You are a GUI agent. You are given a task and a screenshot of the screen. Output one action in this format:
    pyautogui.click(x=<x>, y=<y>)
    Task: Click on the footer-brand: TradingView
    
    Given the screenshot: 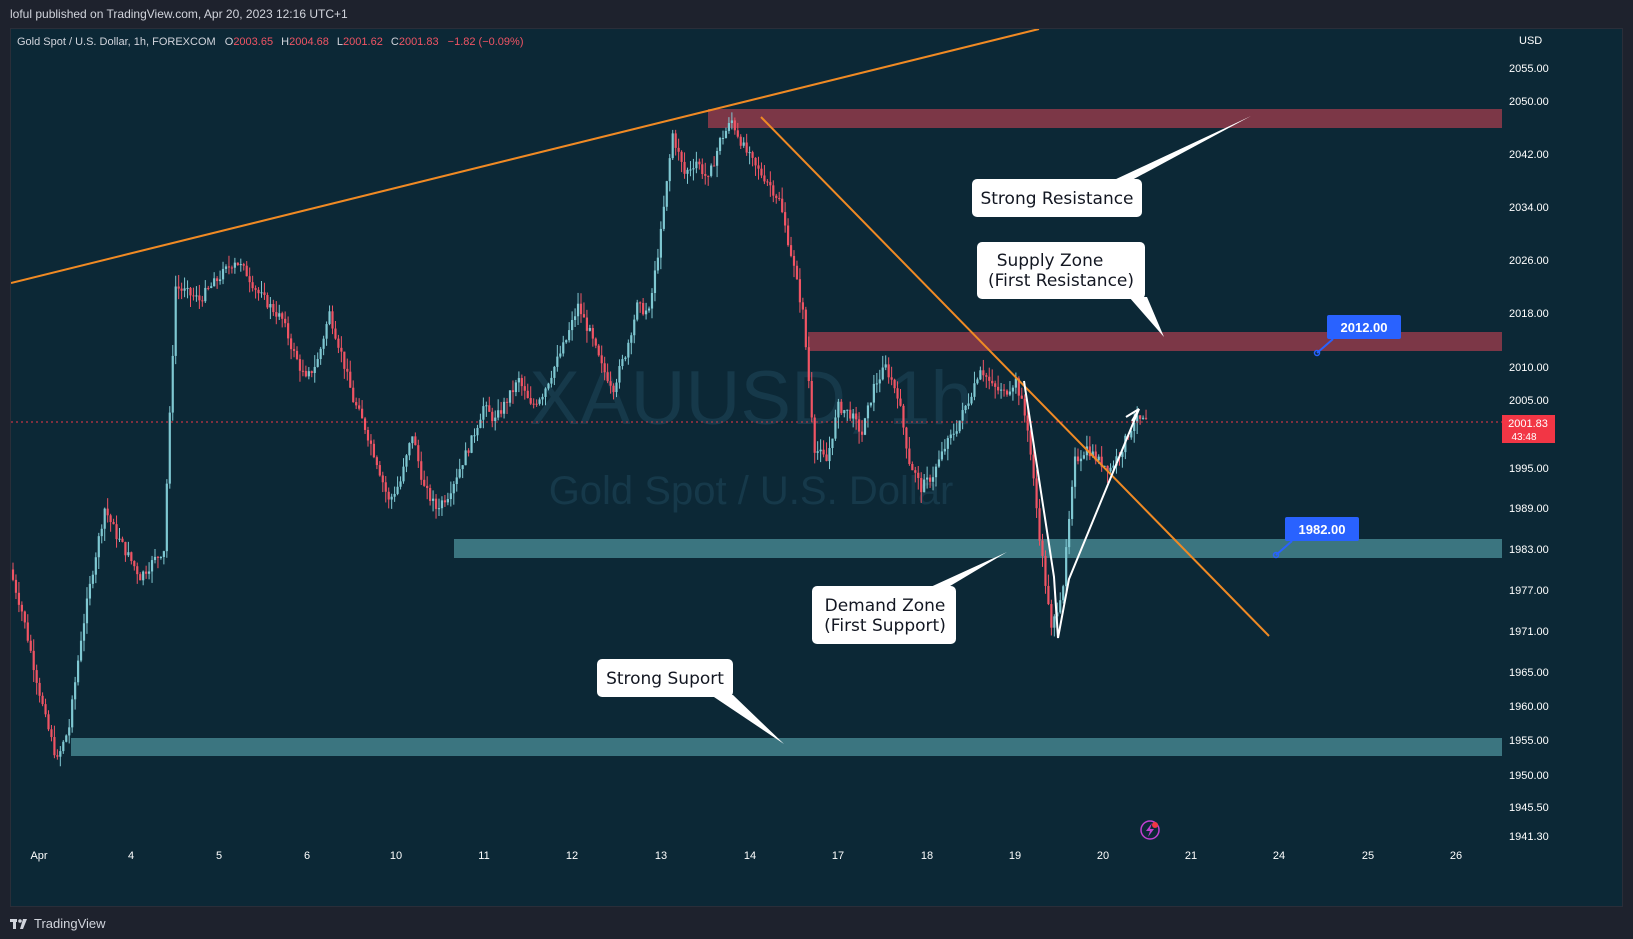 What is the action you would take?
    pyautogui.click(x=70, y=923)
    